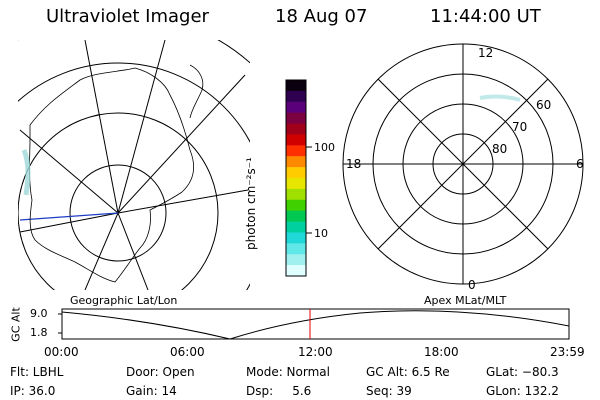 The width and height of the screenshot is (600, 400). What do you see at coordinates (127, 16) in the screenshot?
I see `app-title: Ultraviolet Imager` at bounding box center [127, 16].